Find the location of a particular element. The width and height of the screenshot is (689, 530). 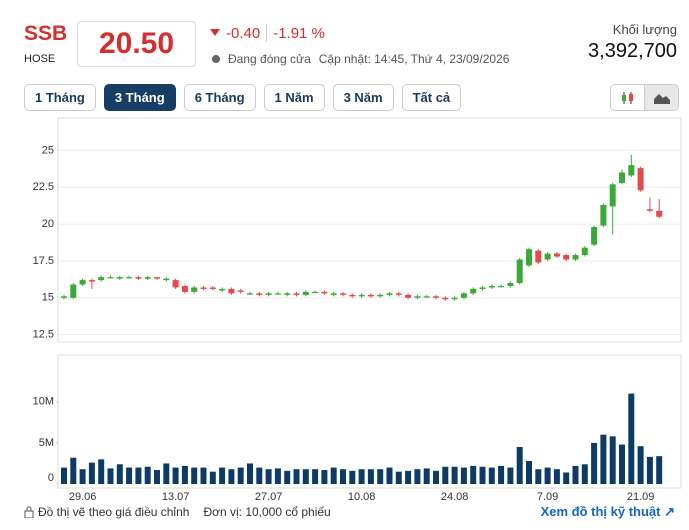

unit: Đơn vị: 10,000 cổ phiếu is located at coordinates (267, 512).